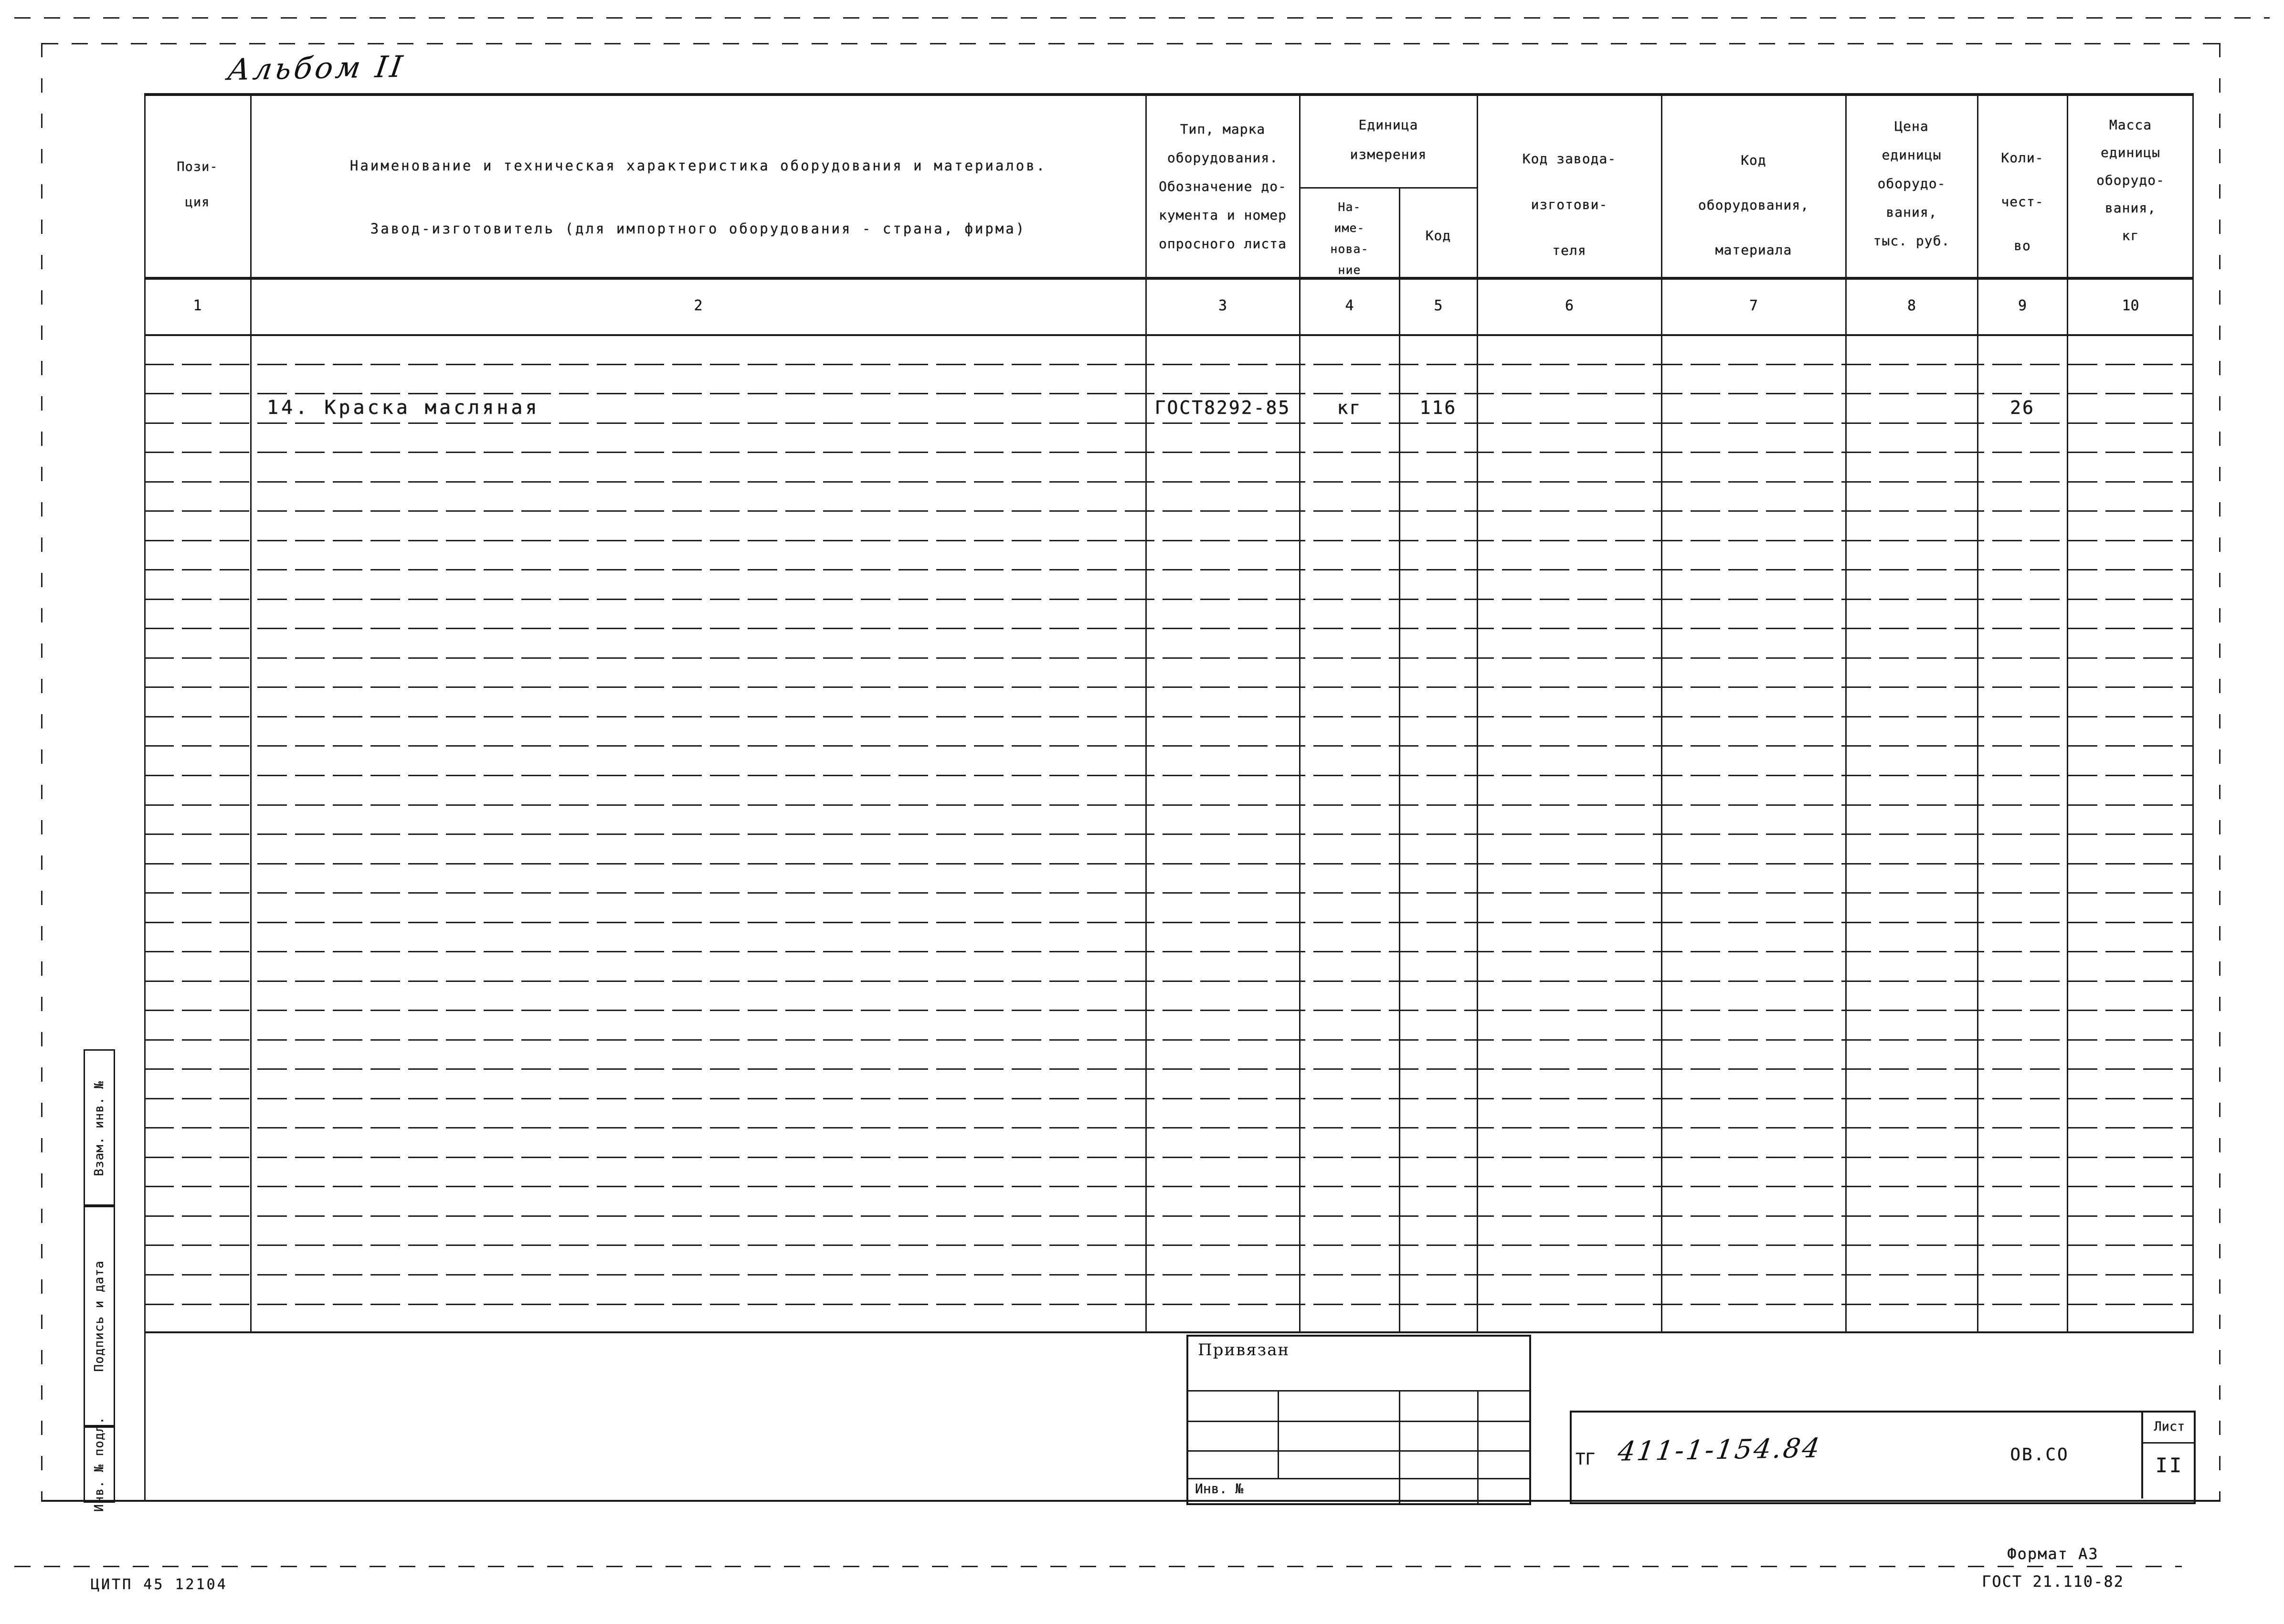 The height and width of the screenshot is (1624, 2284). I want to click on cell-type_mark: ГОСТ8292-85, so click(1222, 407).